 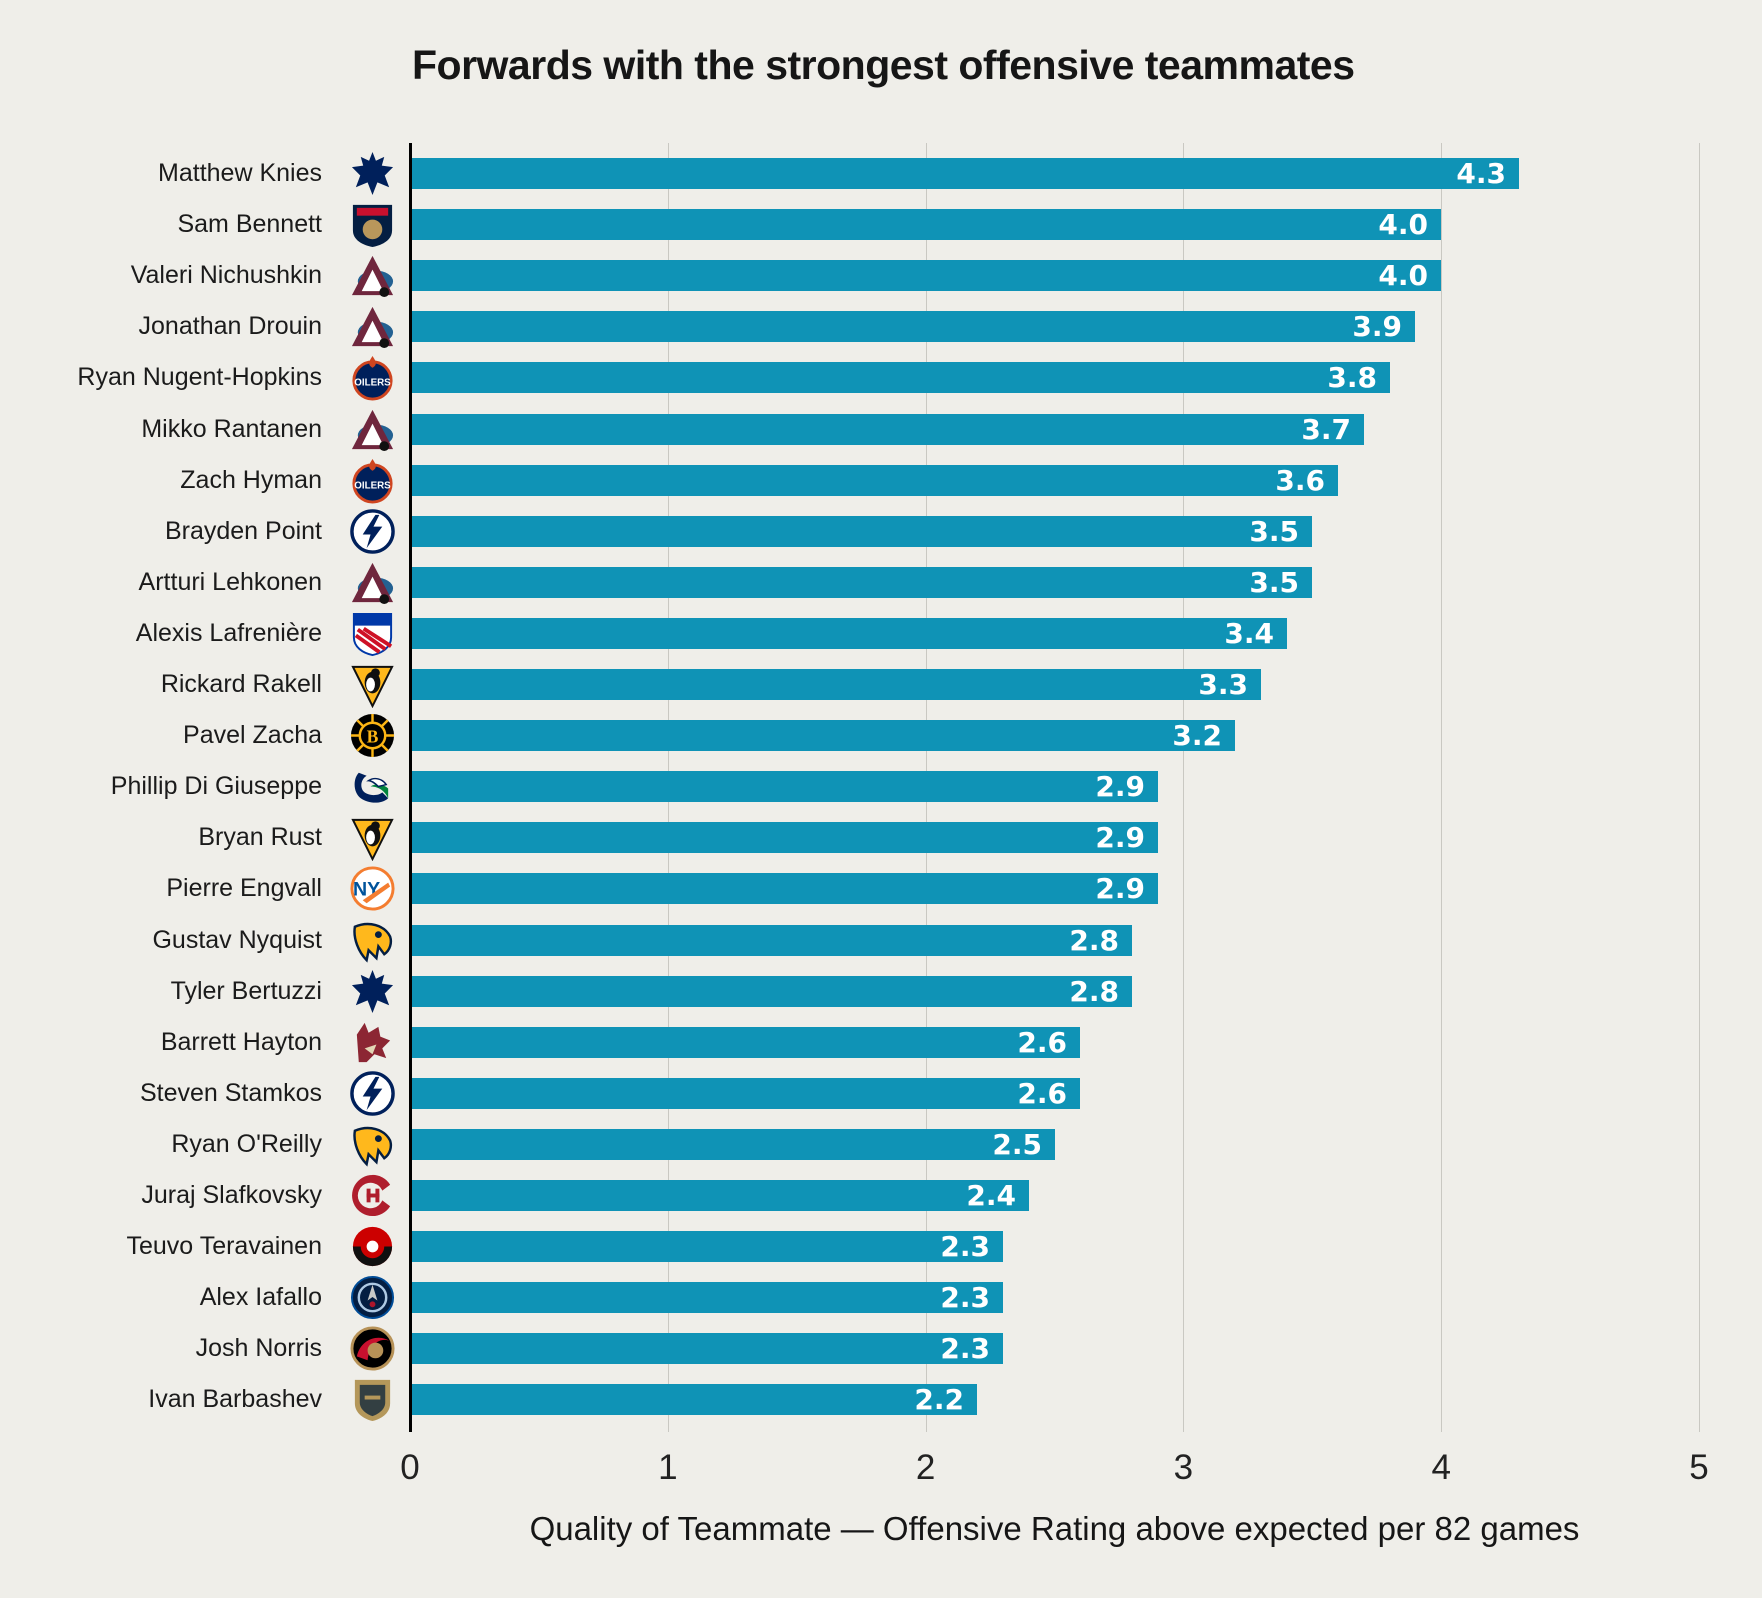 What do you see at coordinates (1377, 326) in the screenshot?
I see `bar-value-label: 3.9` at bounding box center [1377, 326].